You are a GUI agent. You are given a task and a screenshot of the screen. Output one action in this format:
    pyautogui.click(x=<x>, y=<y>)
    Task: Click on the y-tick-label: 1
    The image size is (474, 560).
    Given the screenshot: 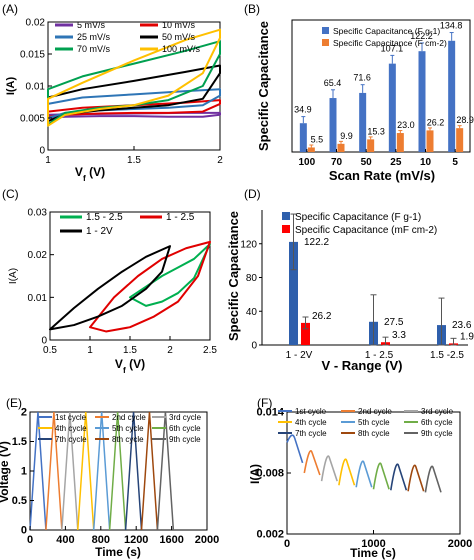 What is the action you would take?
    pyautogui.click(x=24, y=472)
    